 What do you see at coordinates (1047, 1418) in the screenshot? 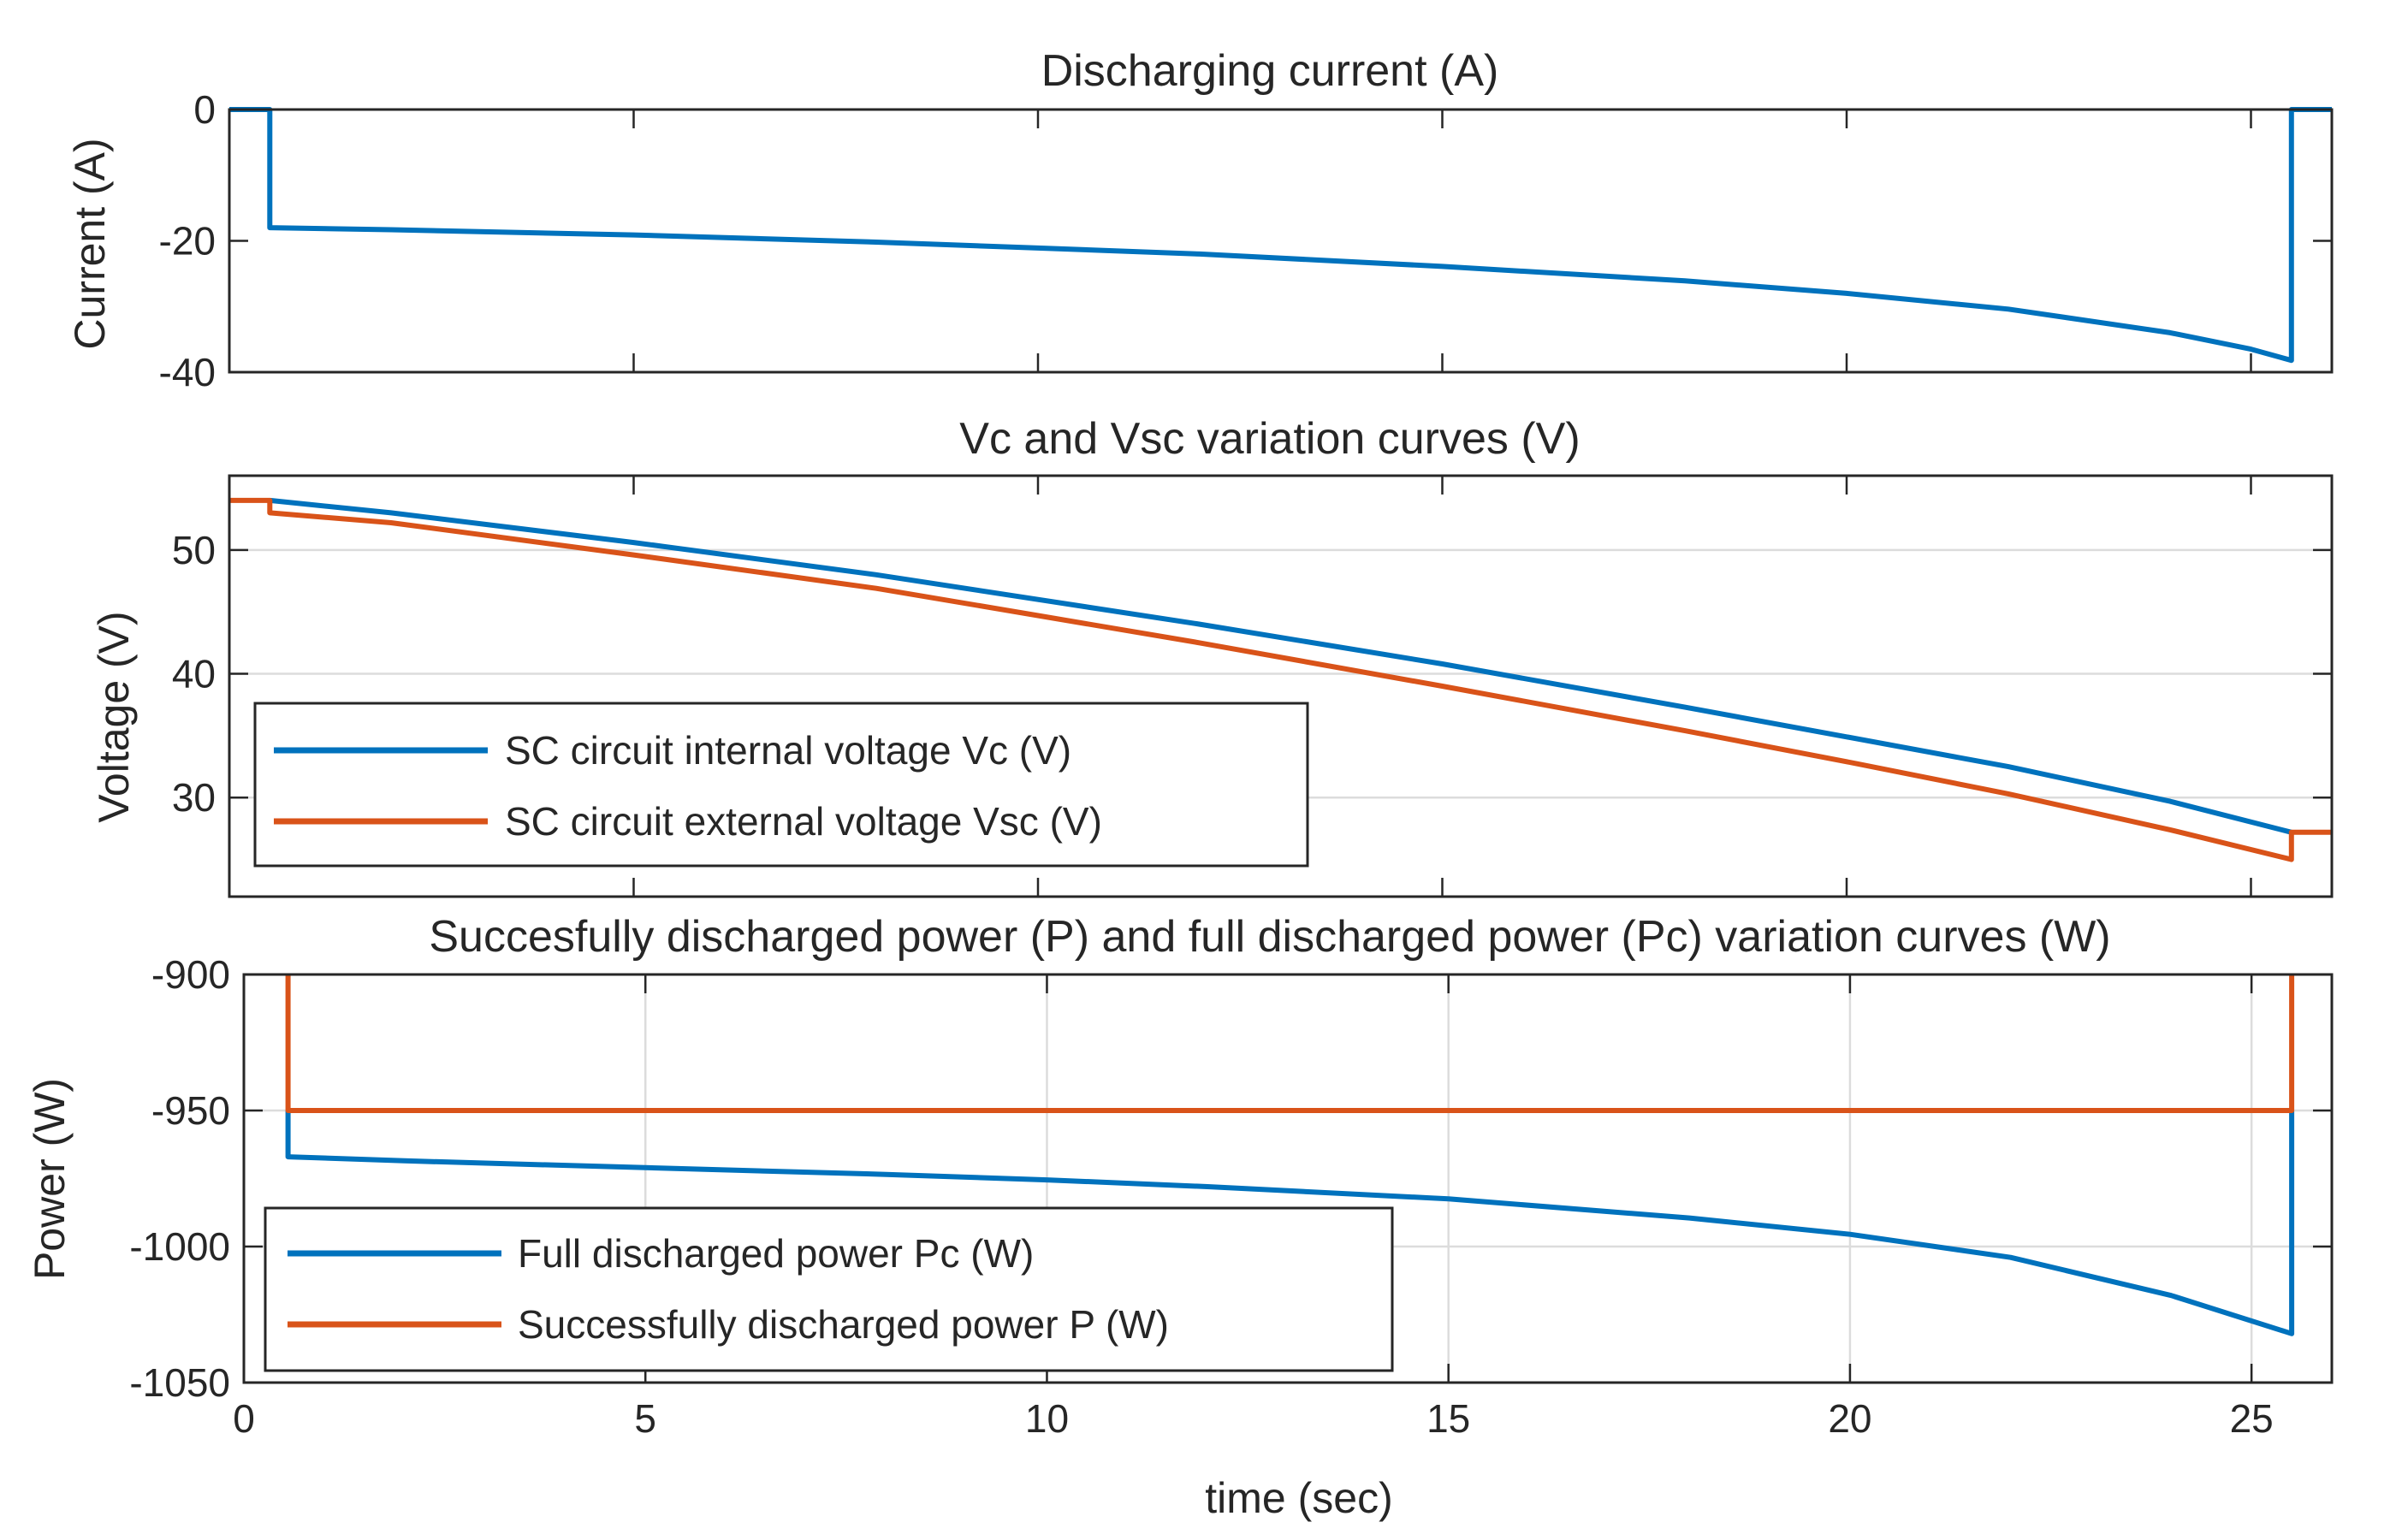
I see `power-xtick-label: 10` at bounding box center [1047, 1418].